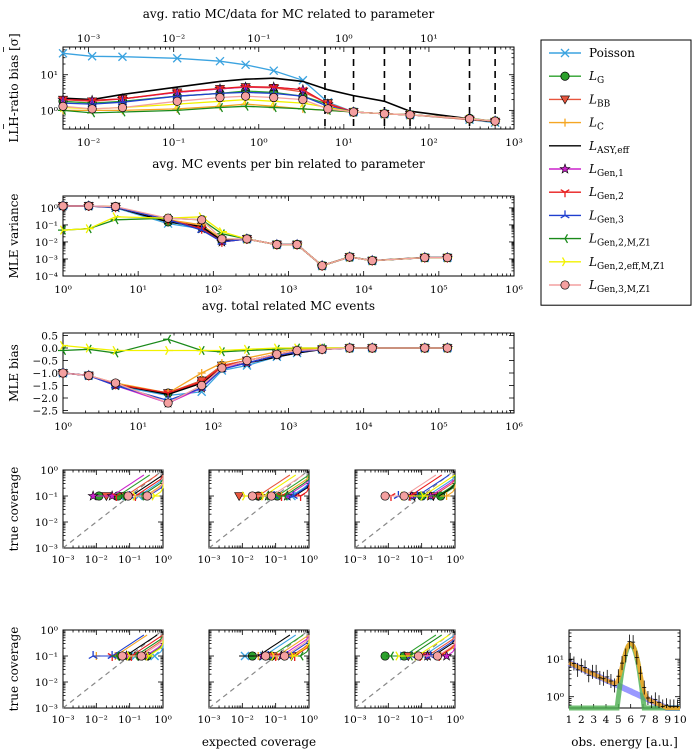  Describe the element at coordinates (609, 147) in the screenshot. I see `legend-label: LASY,eff` at that location.